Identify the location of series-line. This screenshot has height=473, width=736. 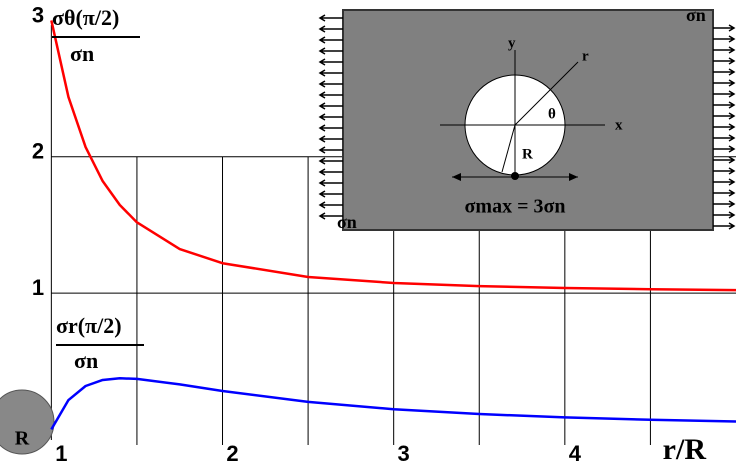
(393, 404).